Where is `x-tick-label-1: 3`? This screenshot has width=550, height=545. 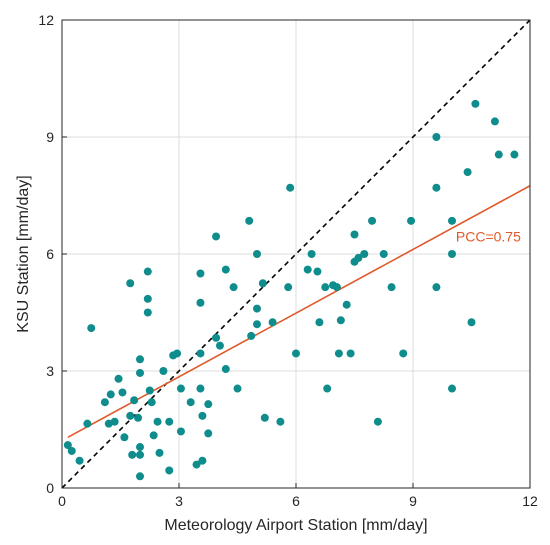
x-tick-label-1: 3 is located at coordinates (179, 501).